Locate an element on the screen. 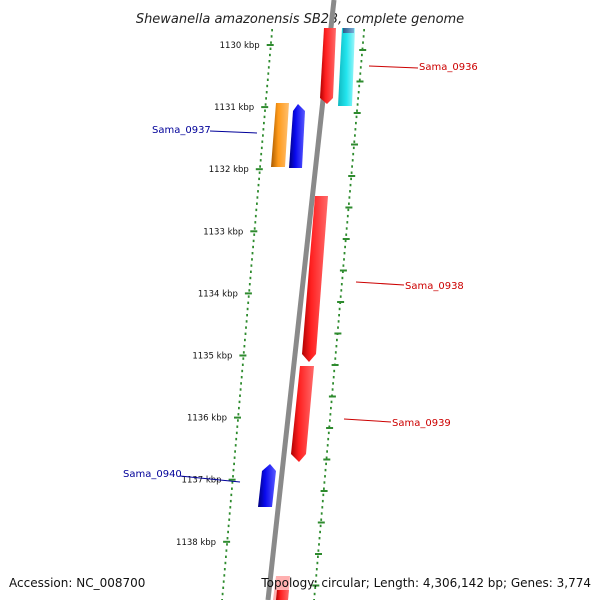 This screenshot has height=600, width=600. tick-label: 1136 kbp is located at coordinates (207, 419).